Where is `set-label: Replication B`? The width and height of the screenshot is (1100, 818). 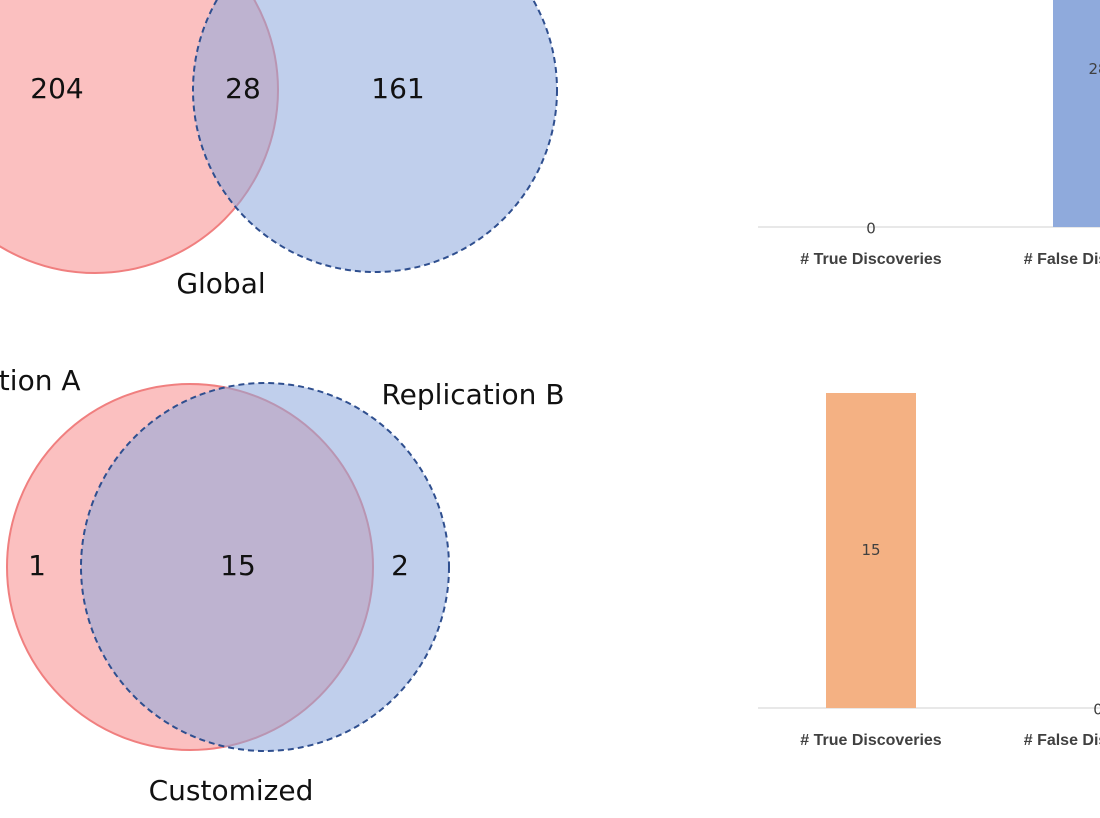
set-label: Replication B is located at coordinates (472, 394).